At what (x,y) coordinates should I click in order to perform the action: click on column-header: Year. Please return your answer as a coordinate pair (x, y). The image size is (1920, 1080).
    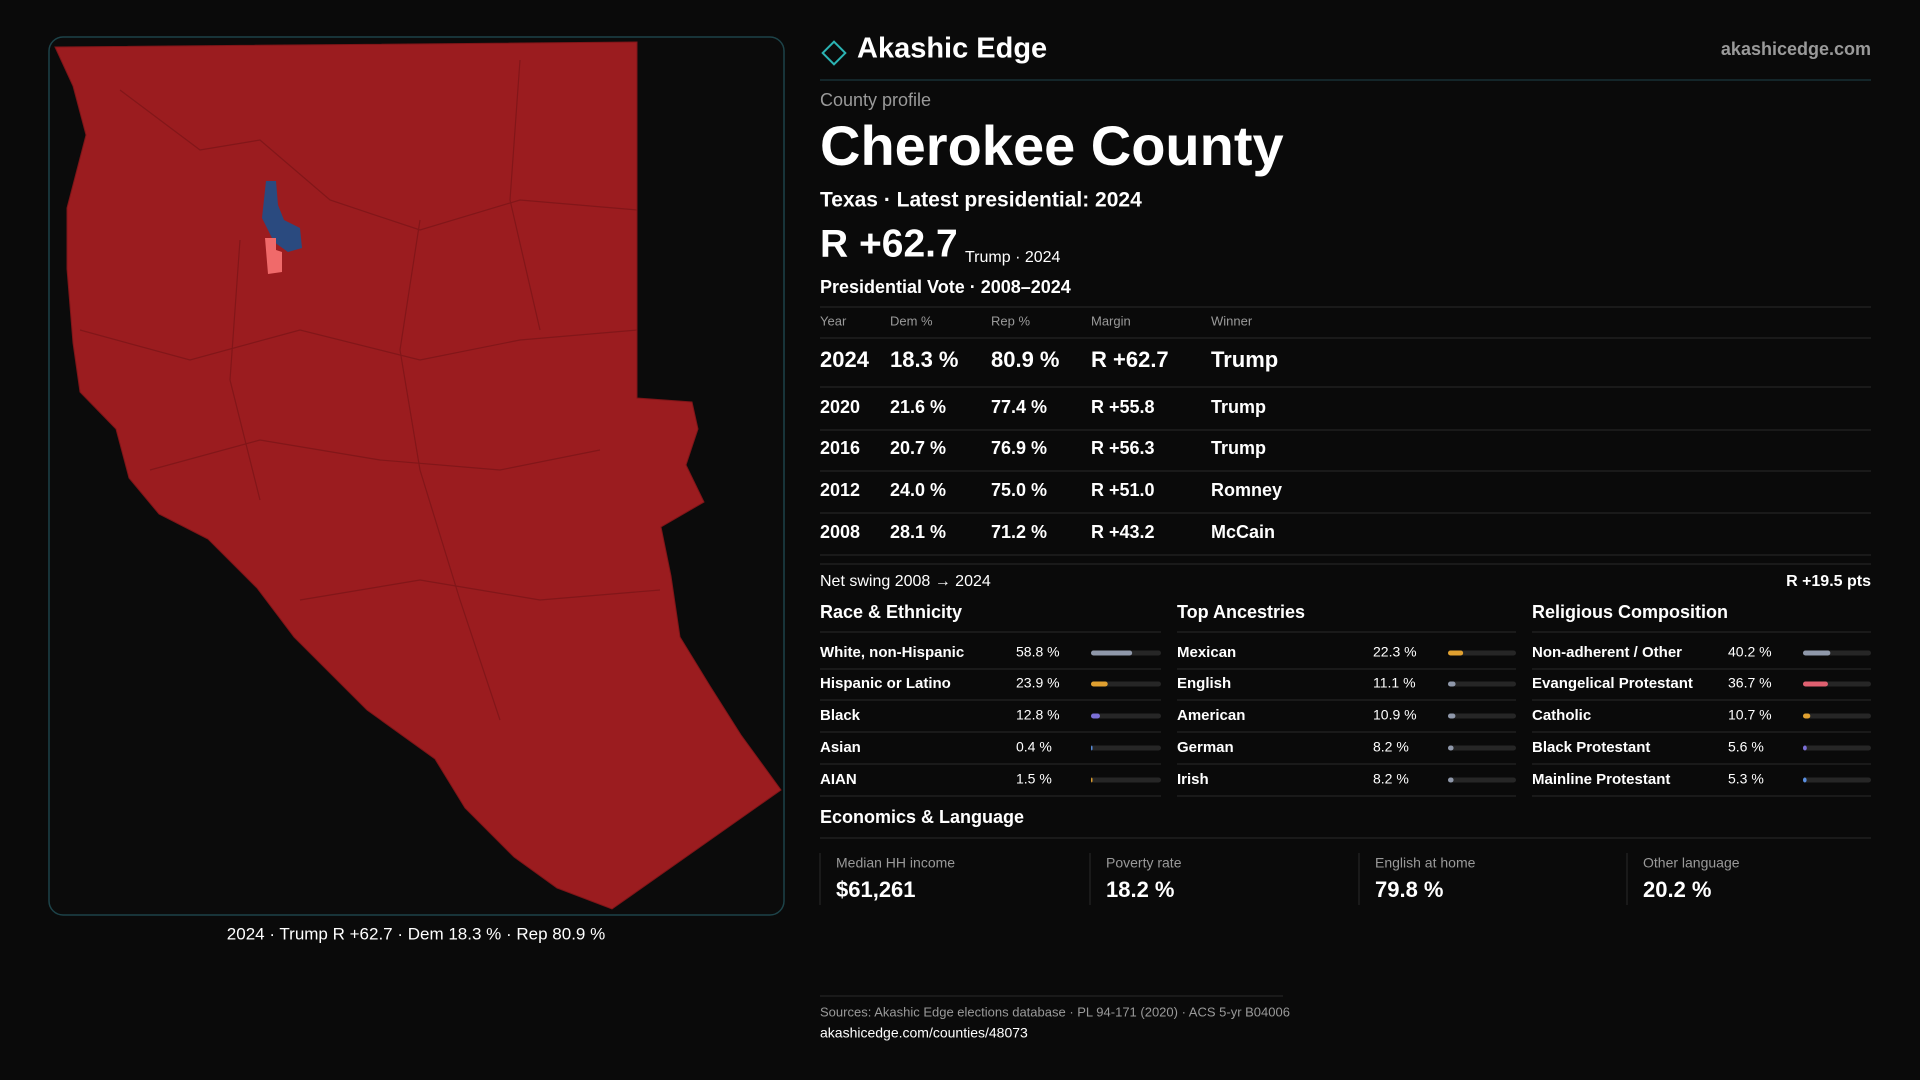
    Looking at the image, I should click on (833, 320).